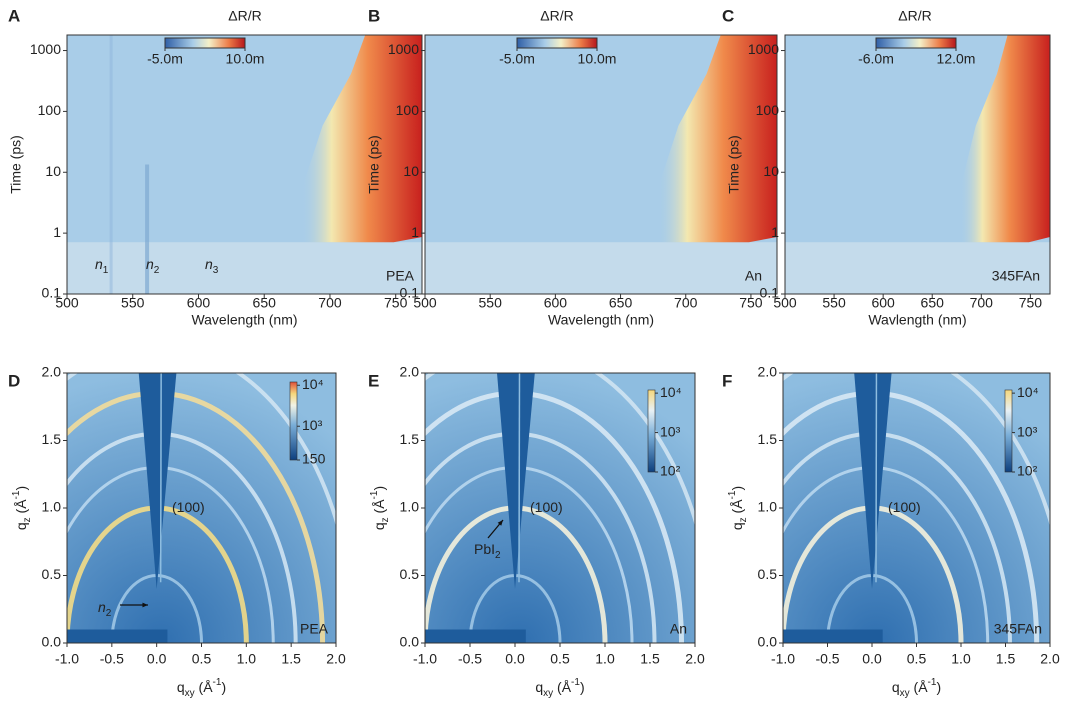 Image resolution: width=1080 pixels, height=714 pixels. Describe the element at coordinates (517, 59) in the screenshot. I see `colorbar-tick-label: -5.0m` at that location.